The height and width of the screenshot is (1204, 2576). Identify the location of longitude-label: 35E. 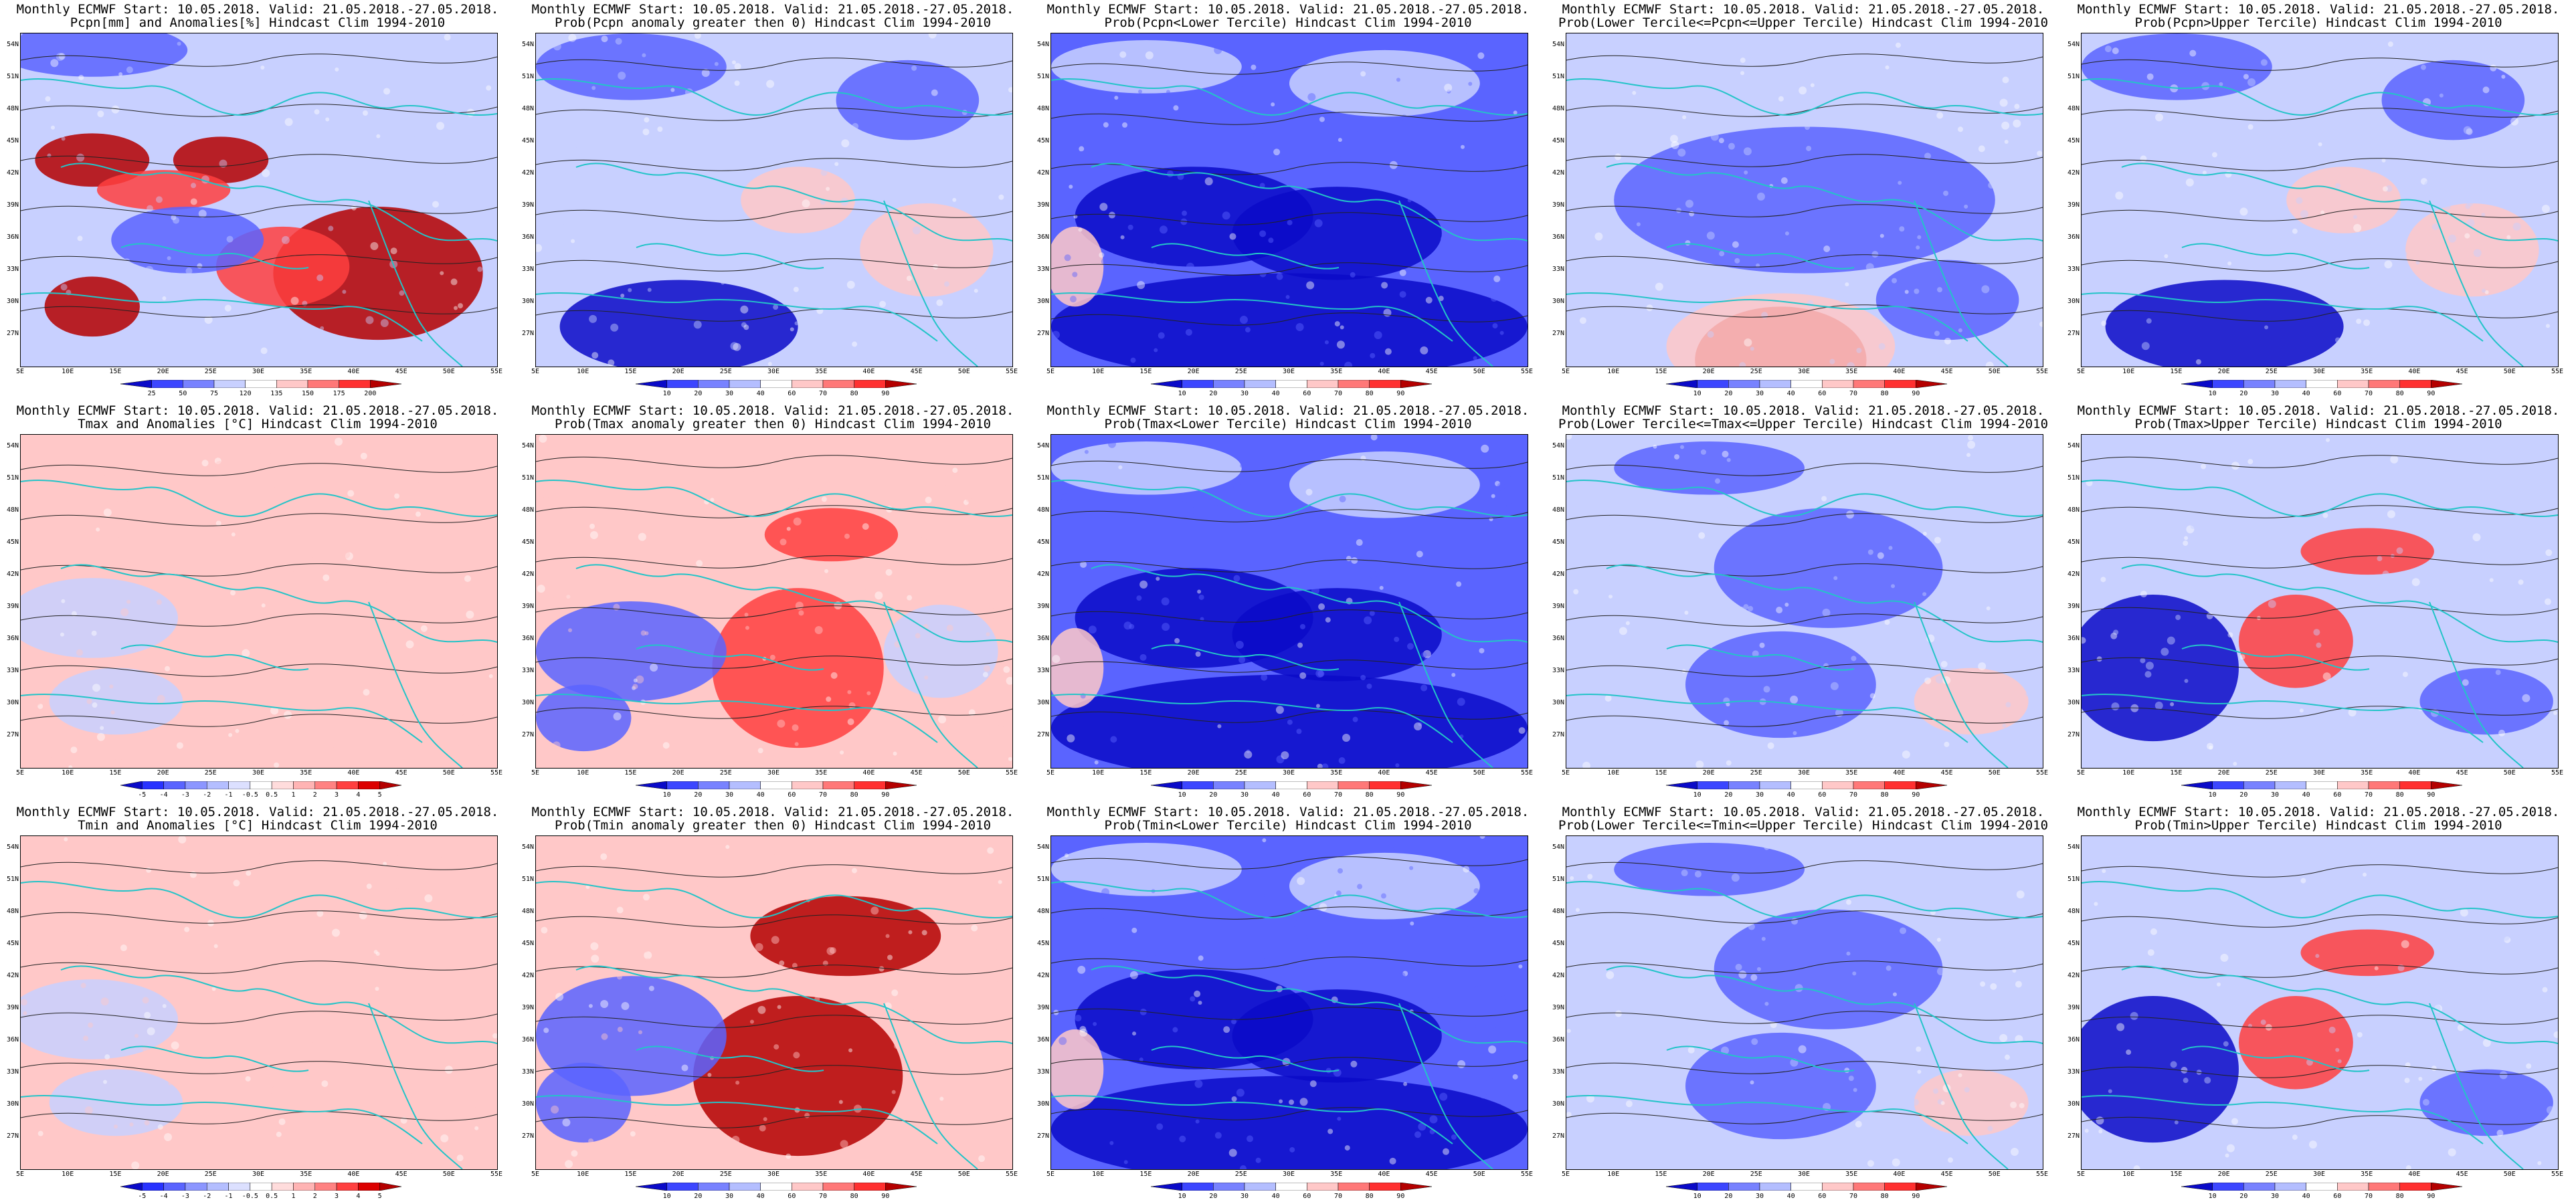
(1336, 371).